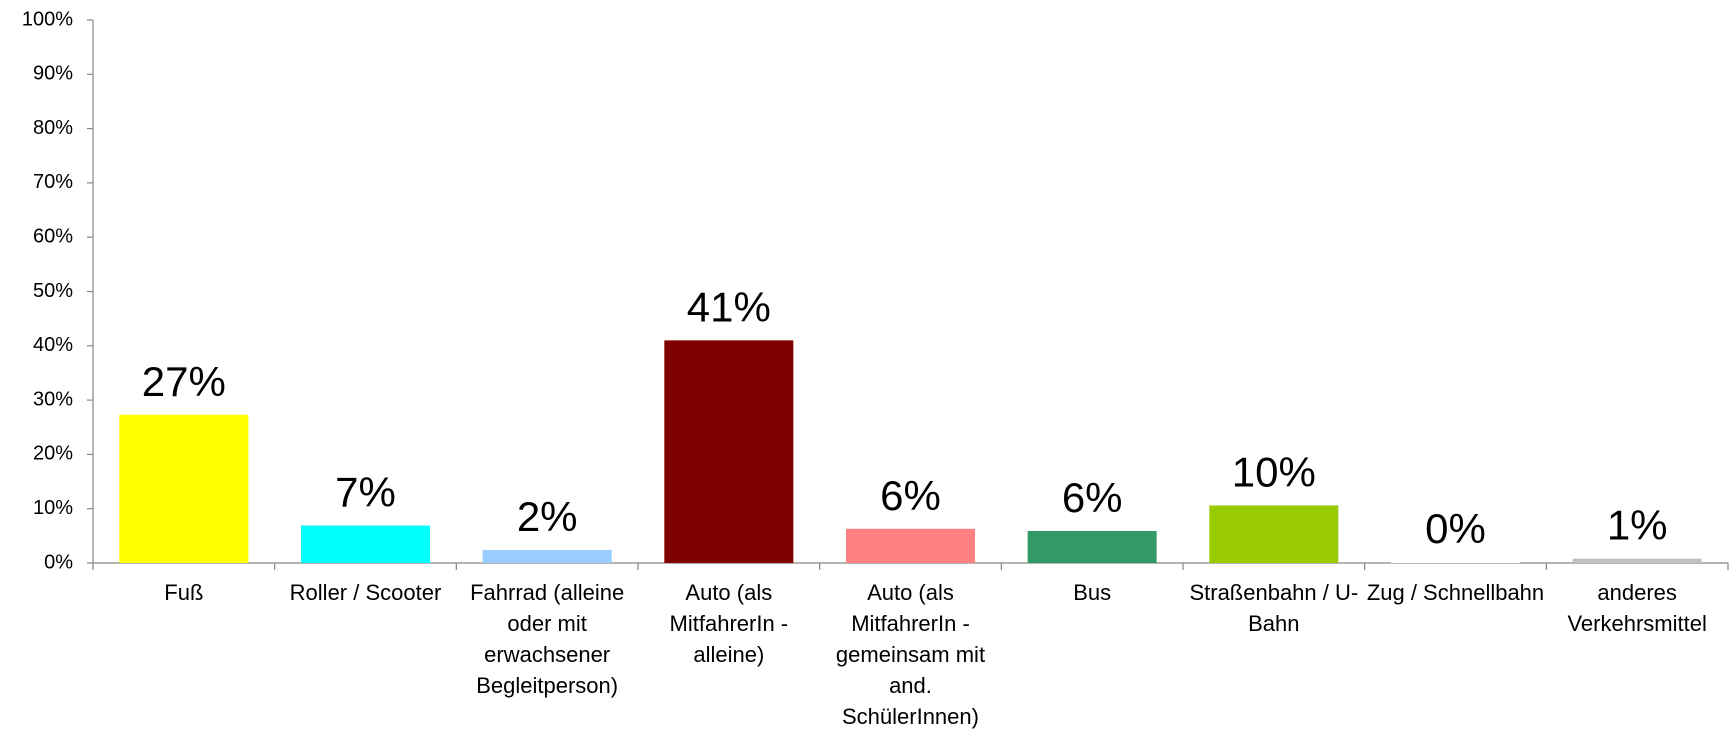 This screenshot has width=1735, height=732. What do you see at coordinates (1092, 592) in the screenshot?
I see `x-tick-label: Bus` at bounding box center [1092, 592].